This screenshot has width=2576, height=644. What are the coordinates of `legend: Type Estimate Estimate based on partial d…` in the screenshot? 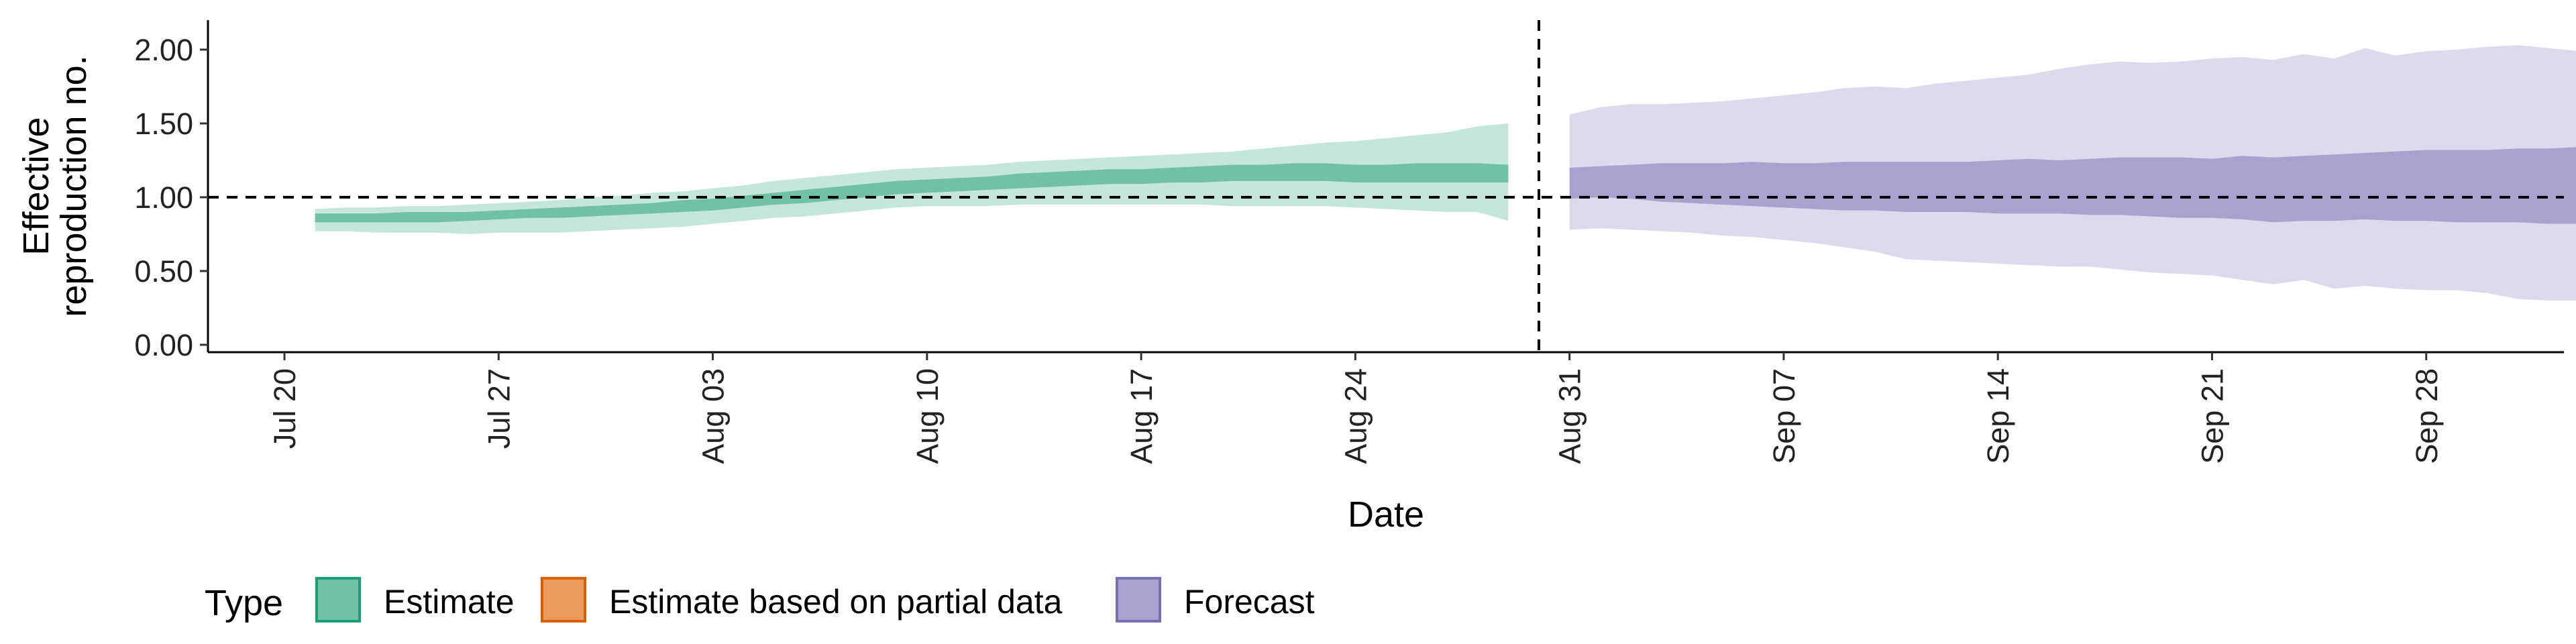 It's located at (760, 600).